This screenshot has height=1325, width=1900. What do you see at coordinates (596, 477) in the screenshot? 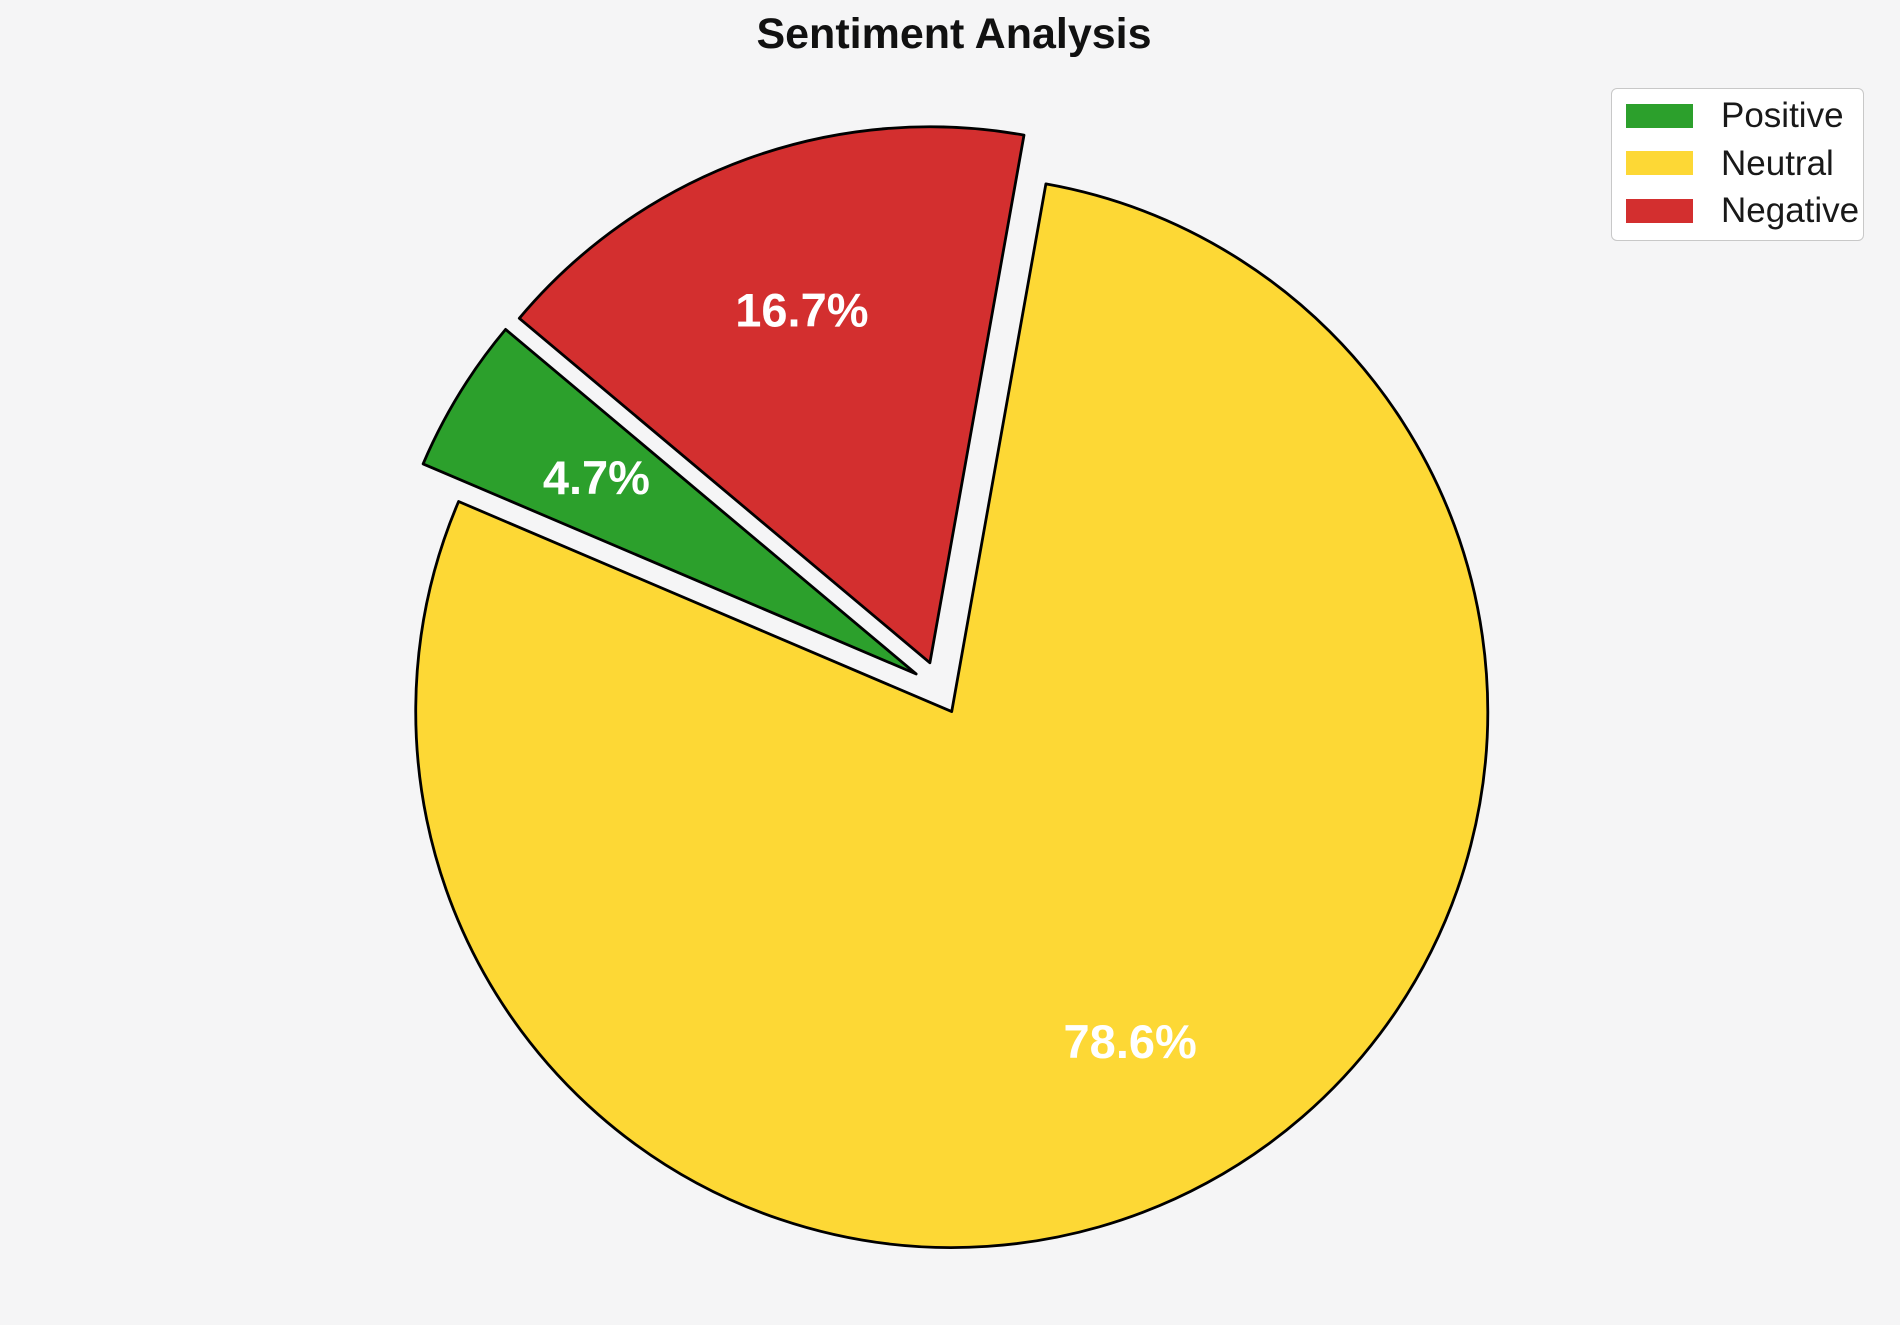
I see `pie-percentage-label-positive: 4.7%` at bounding box center [596, 477].